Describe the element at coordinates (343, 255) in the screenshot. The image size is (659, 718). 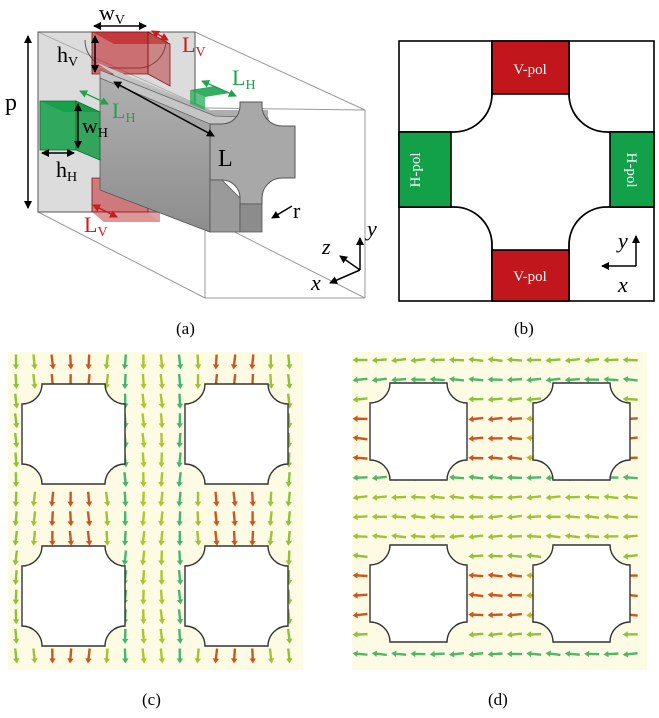
I see `axes-triad-a: y z x` at that location.